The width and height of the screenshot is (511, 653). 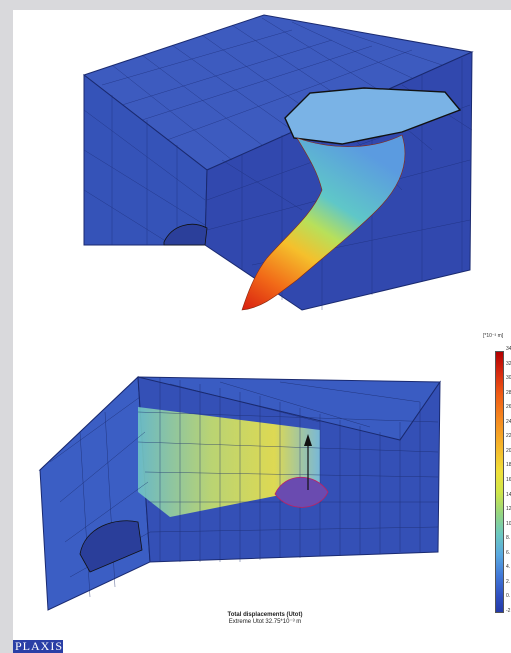 I want to click on legend-tick-label: 14, so click(x=508, y=494).